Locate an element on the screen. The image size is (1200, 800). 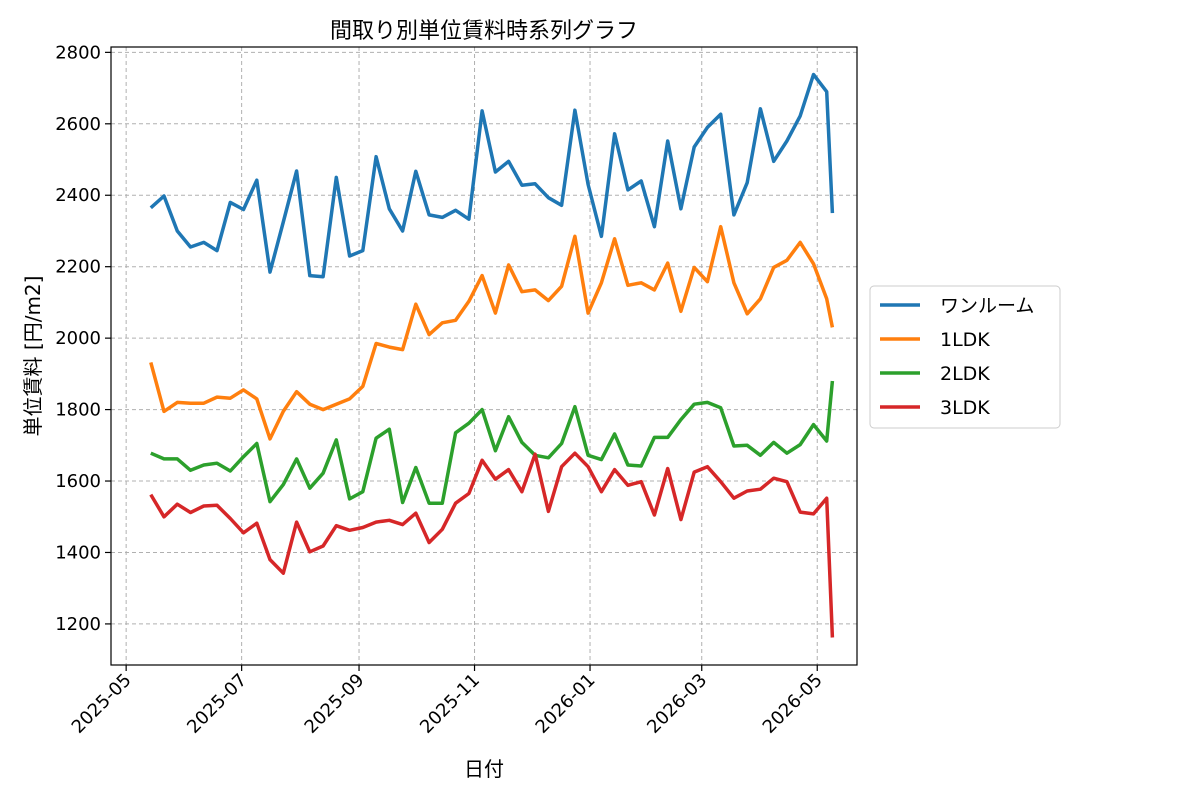
x-tick-label: 2025-11 is located at coordinates (450, 704).